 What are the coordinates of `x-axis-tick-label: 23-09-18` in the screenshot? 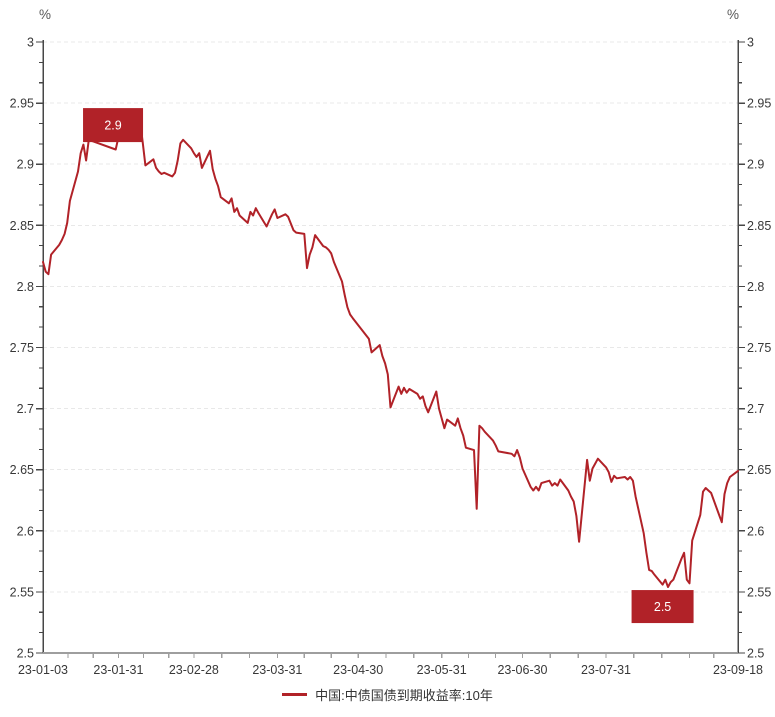 It's located at (738, 670).